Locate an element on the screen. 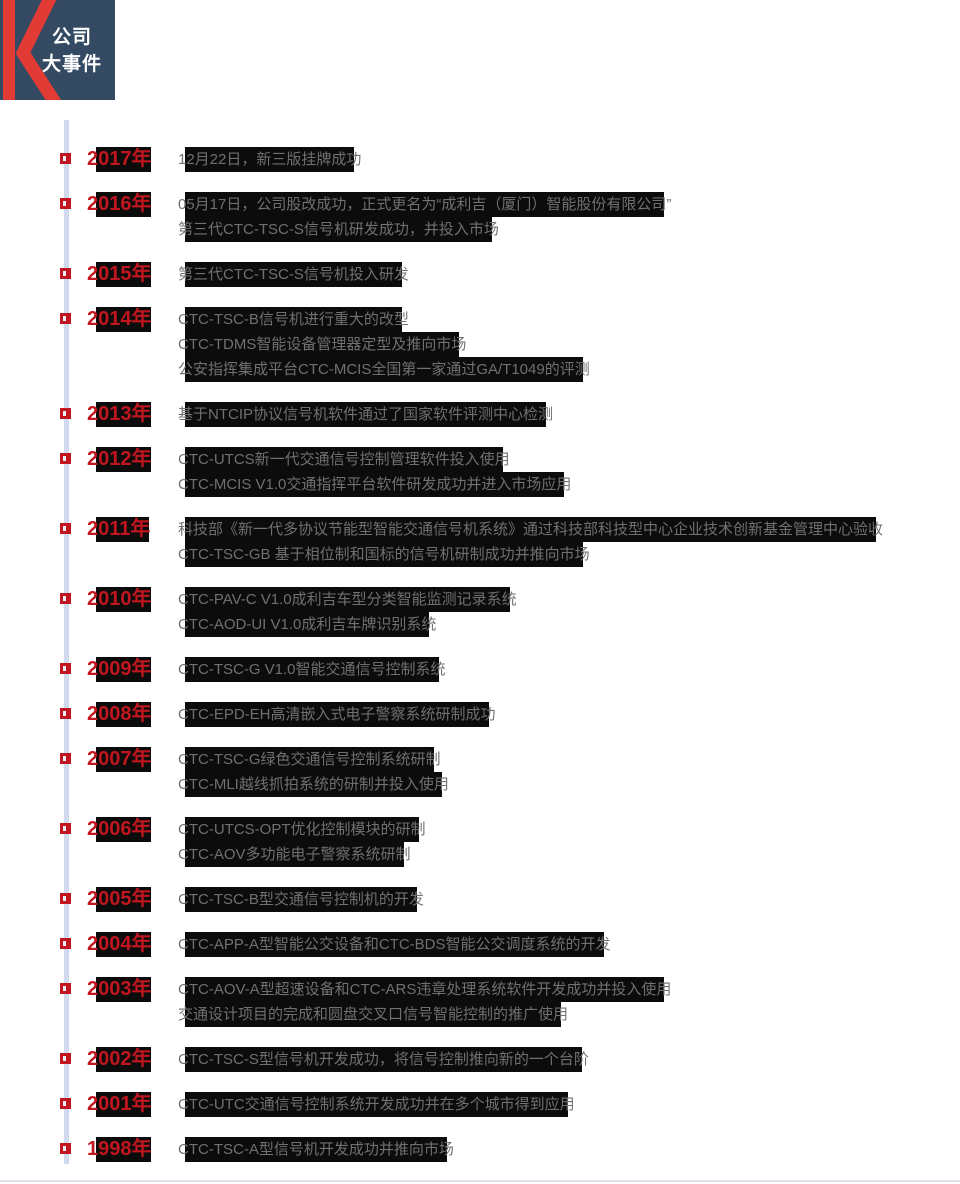  timeline-event: CTC-UTCS-OPT优化控制模块的研制 is located at coordinates (302, 829).